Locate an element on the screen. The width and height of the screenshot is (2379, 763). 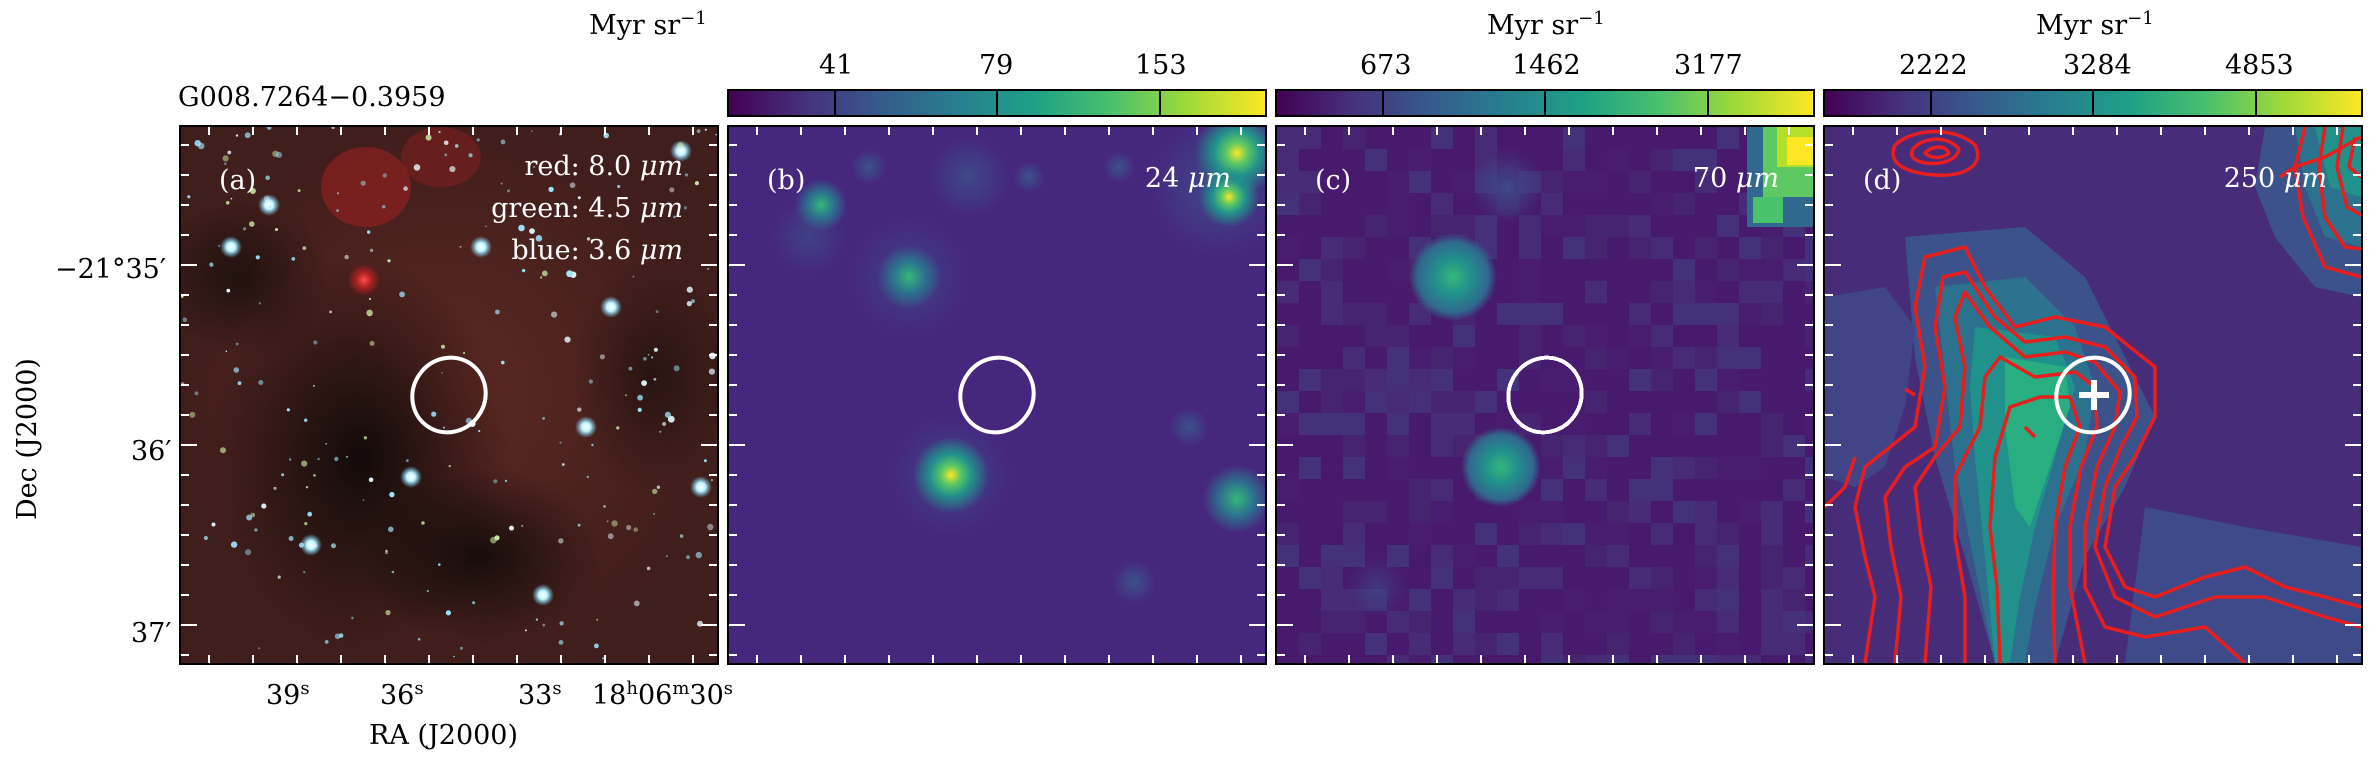
peak-cross-marker is located at coordinates (2094, 395).